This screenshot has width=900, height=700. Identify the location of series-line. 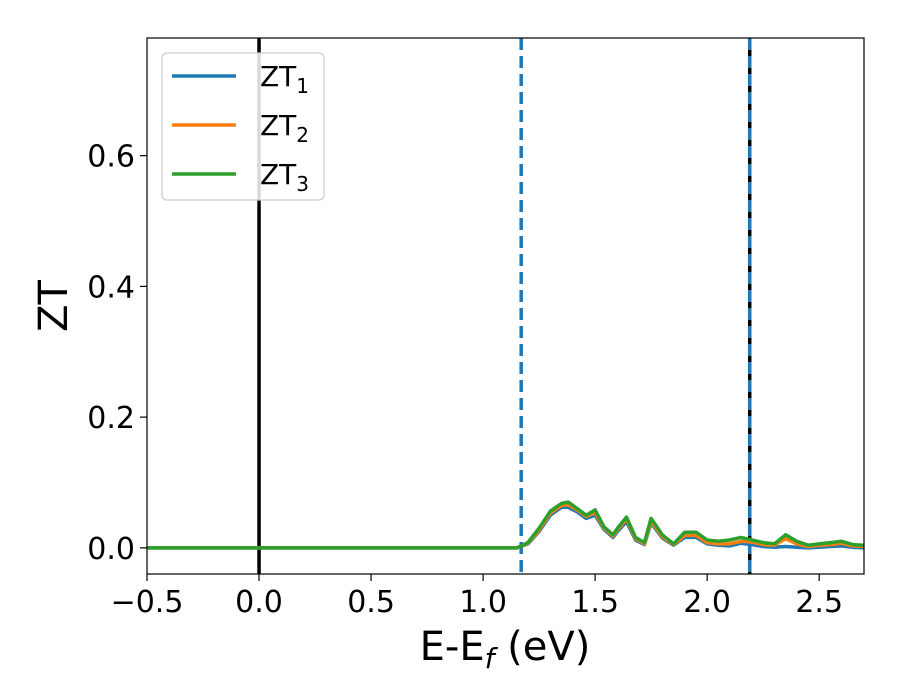
(505, 525).